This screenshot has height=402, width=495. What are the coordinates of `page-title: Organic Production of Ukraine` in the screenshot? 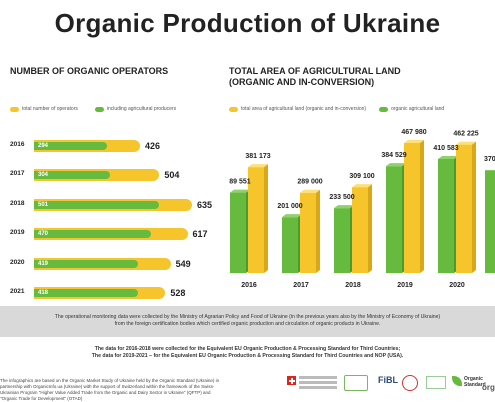 It's located at (247, 23).